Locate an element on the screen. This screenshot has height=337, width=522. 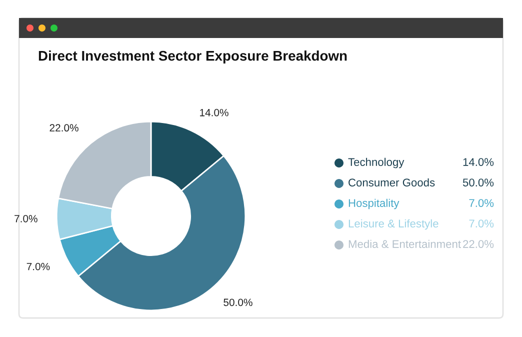
data-label: 50.0% is located at coordinates (238, 302).